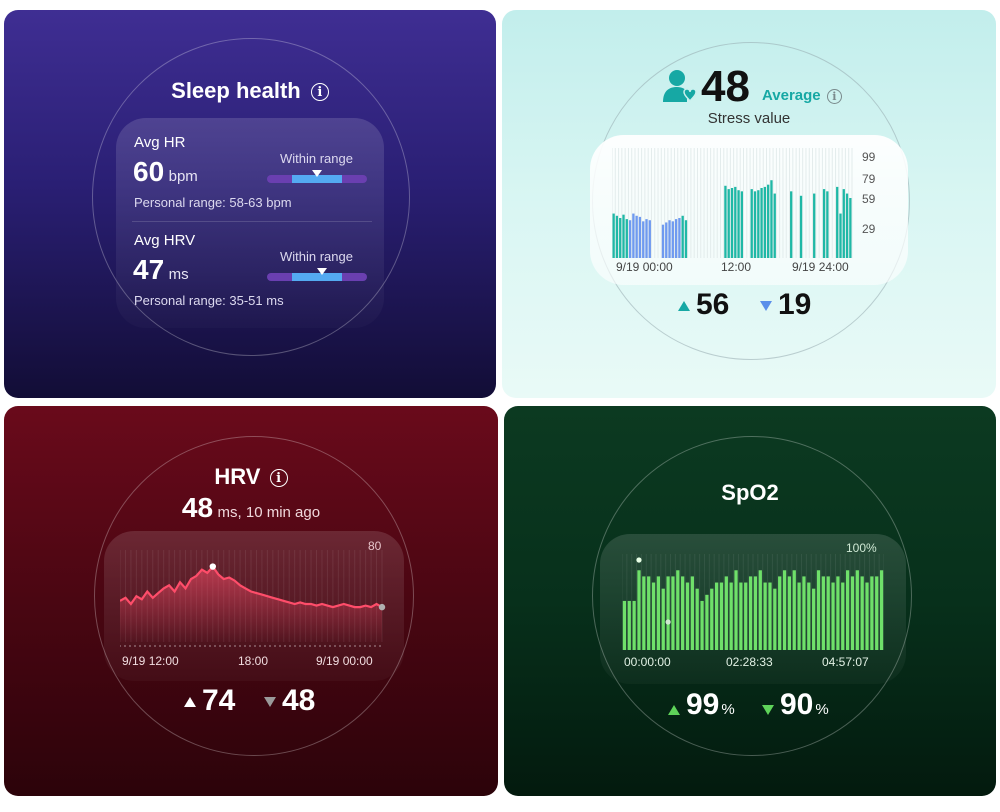  Describe the element at coordinates (251, 508) in the screenshot. I see `hrv-value-row: 48 ms, 10 min ago` at that location.